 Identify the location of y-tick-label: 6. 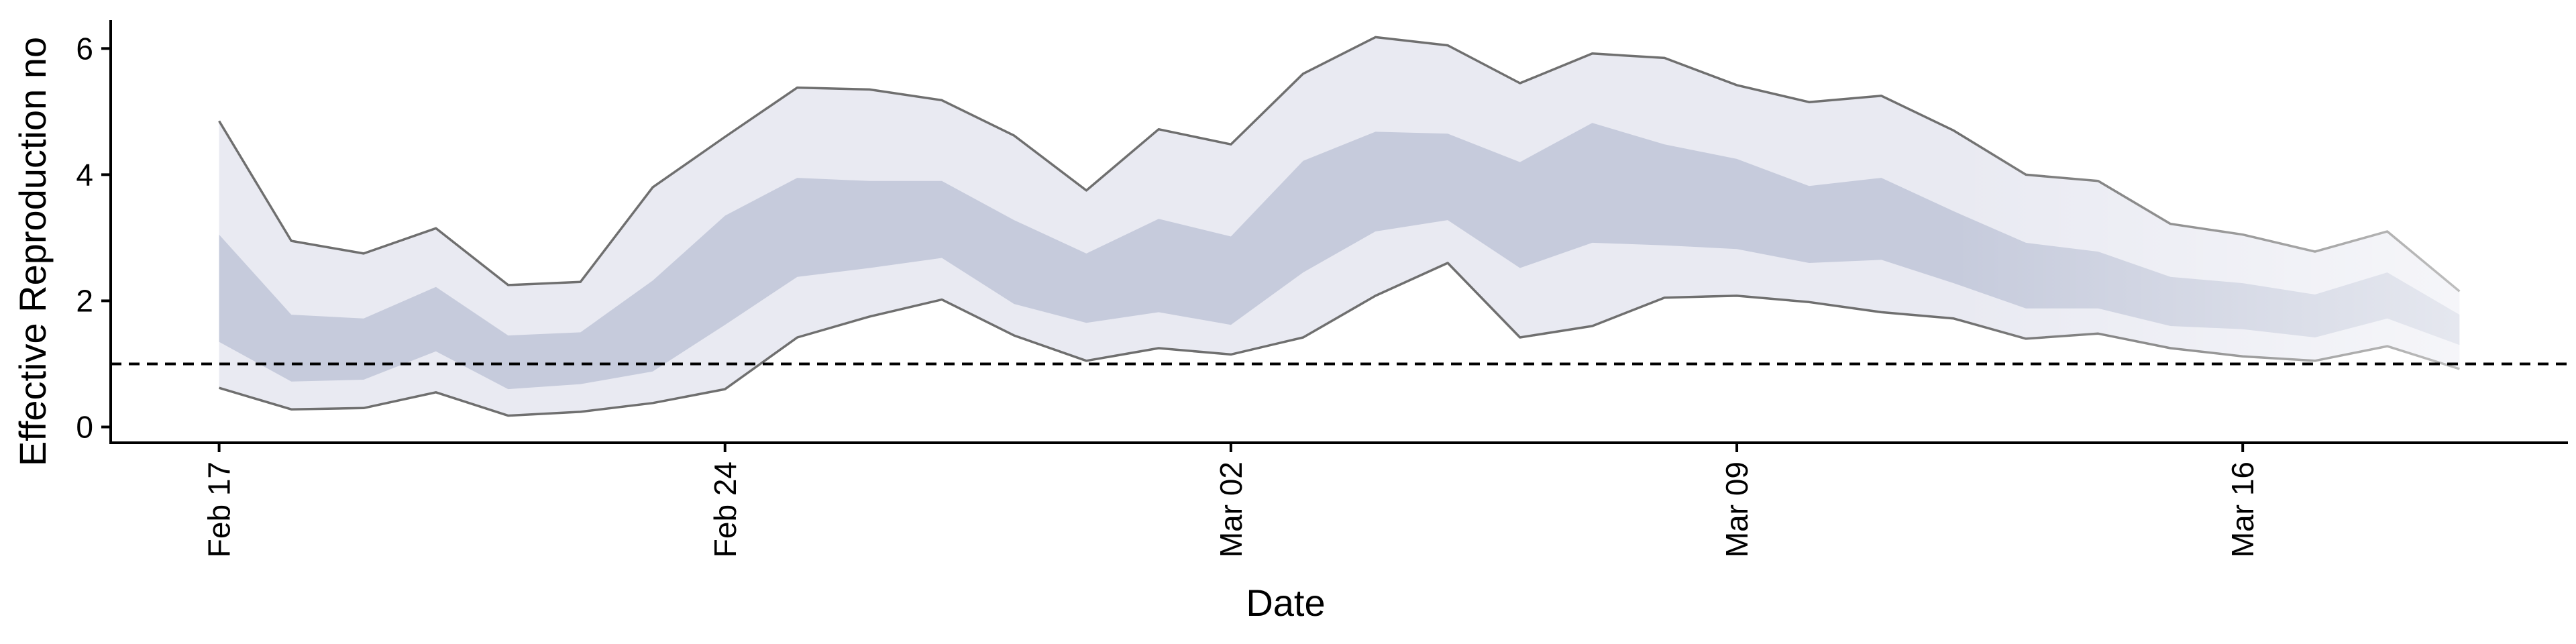
(84, 48).